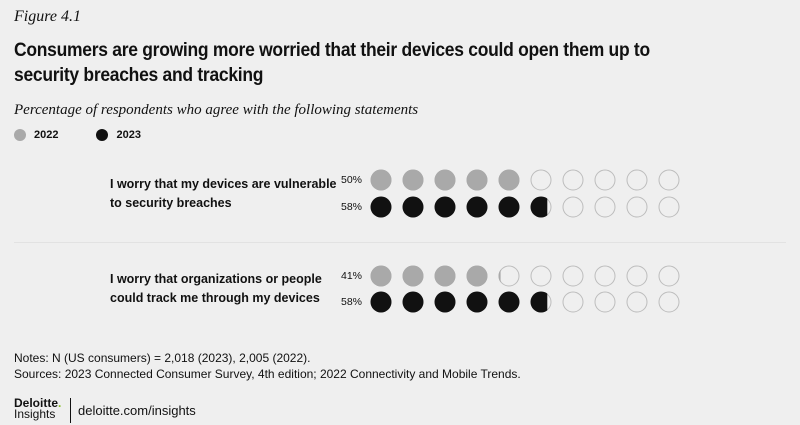  What do you see at coordinates (36, 403) in the screenshot?
I see `logo-top: Deloitte` at bounding box center [36, 403].